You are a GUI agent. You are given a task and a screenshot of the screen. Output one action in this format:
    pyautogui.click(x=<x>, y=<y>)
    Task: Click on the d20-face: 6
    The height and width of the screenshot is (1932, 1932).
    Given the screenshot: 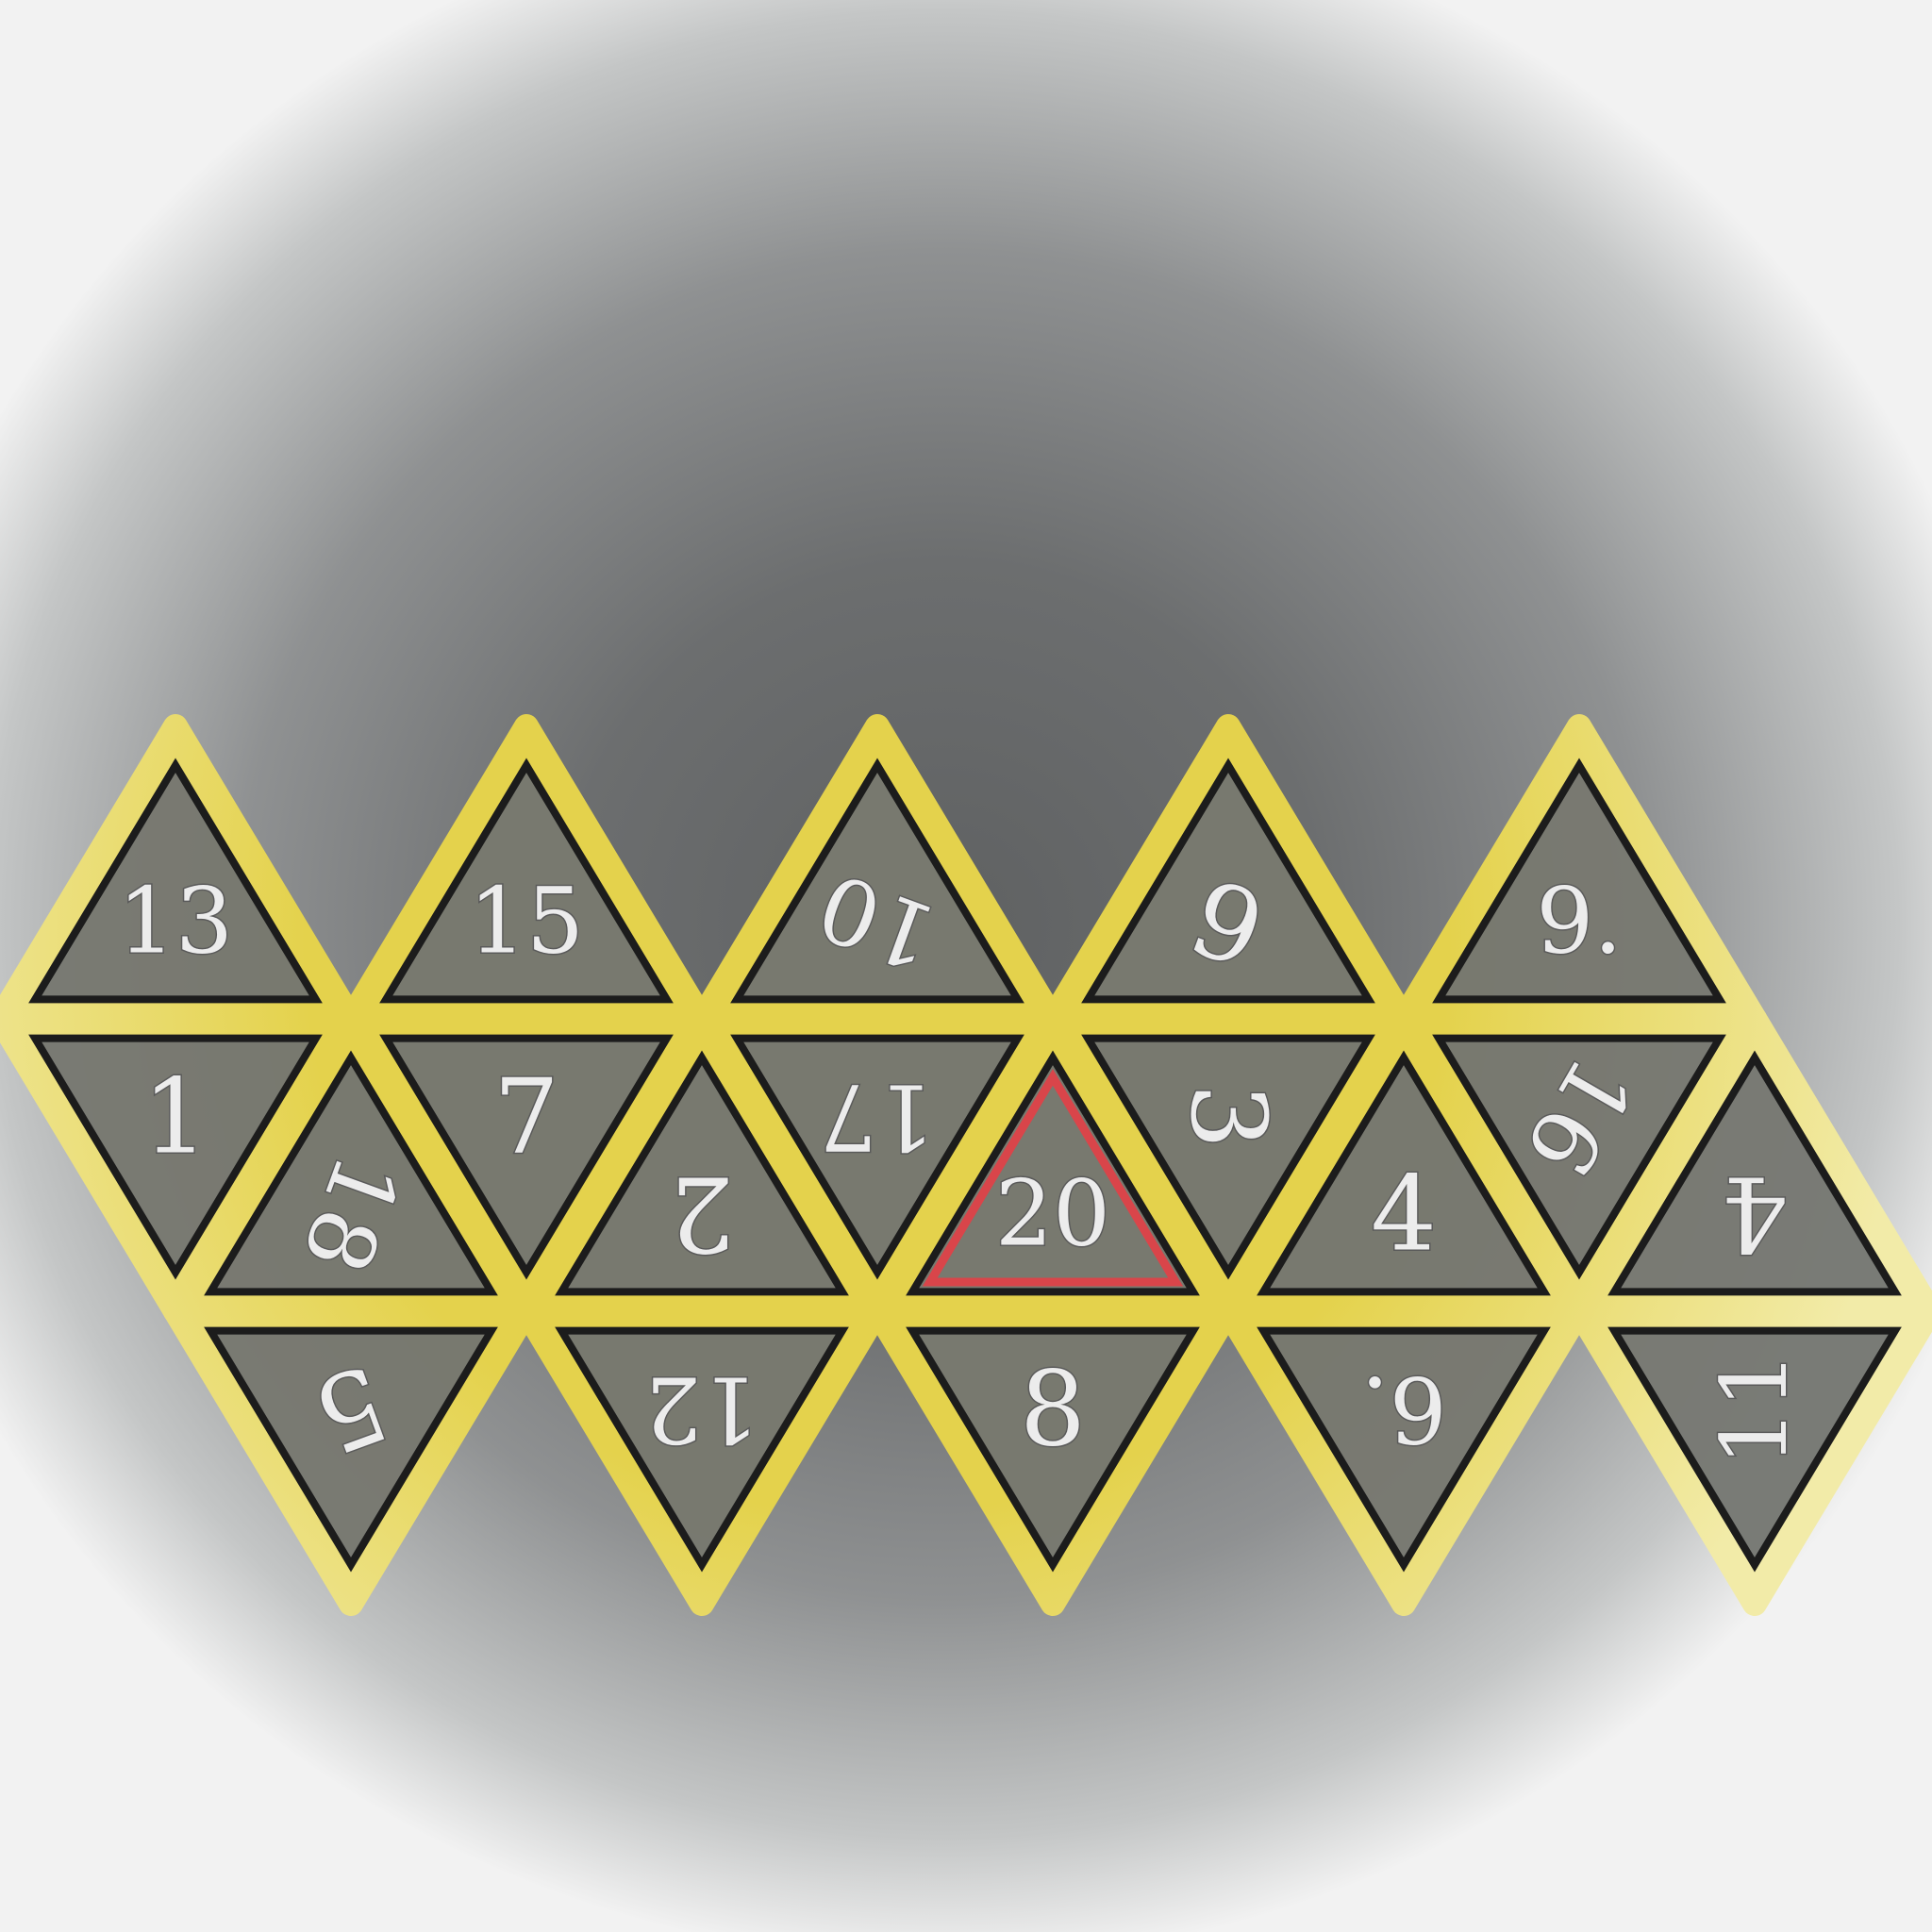 What is the action you would take?
    pyautogui.click(x=1228, y=872)
    